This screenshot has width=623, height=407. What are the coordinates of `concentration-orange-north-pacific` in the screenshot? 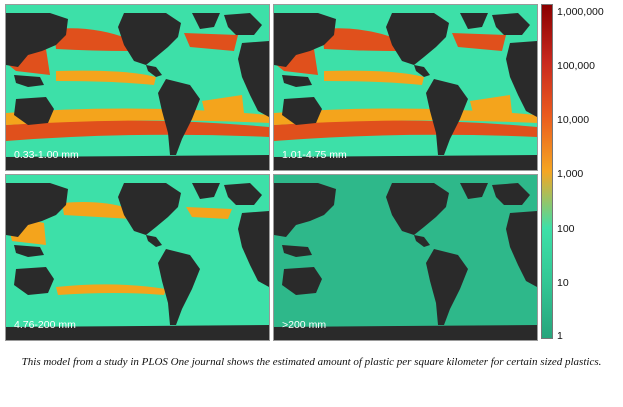 It's located at (99, 210).